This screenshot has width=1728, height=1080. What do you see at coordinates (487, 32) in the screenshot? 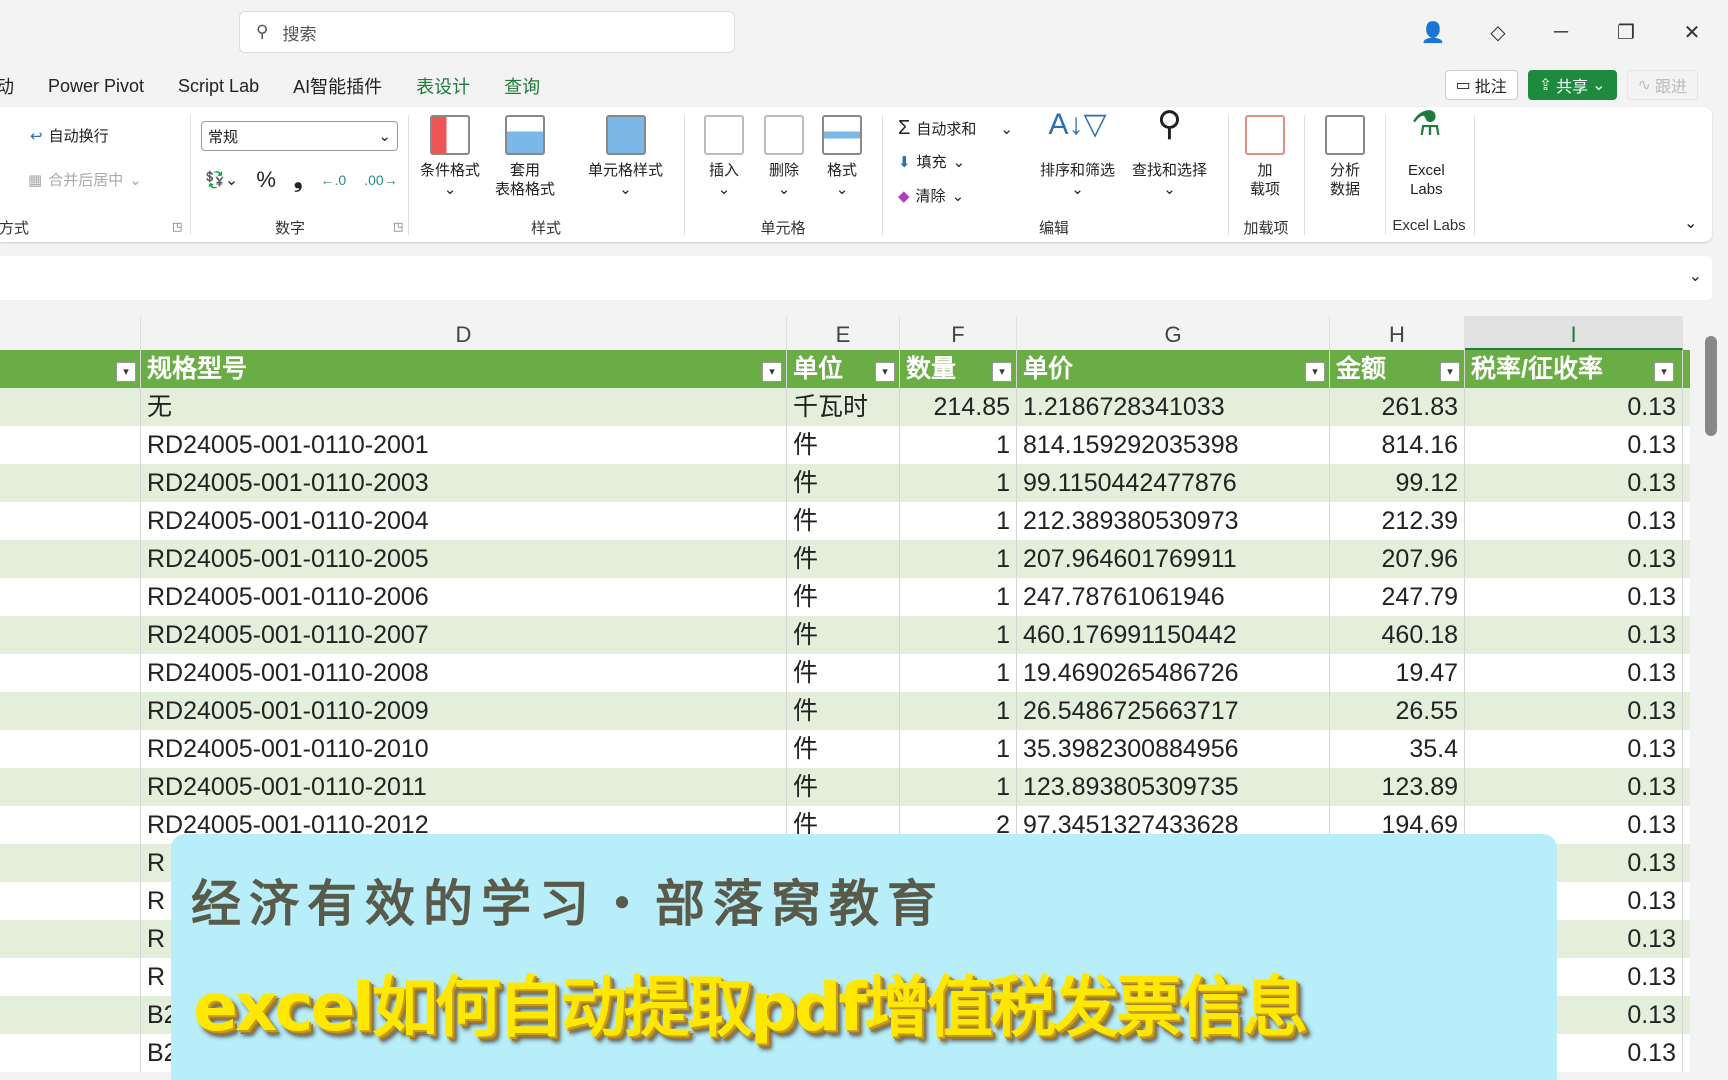
I see `search-box: ⚲ 搜索` at bounding box center [487, 32].